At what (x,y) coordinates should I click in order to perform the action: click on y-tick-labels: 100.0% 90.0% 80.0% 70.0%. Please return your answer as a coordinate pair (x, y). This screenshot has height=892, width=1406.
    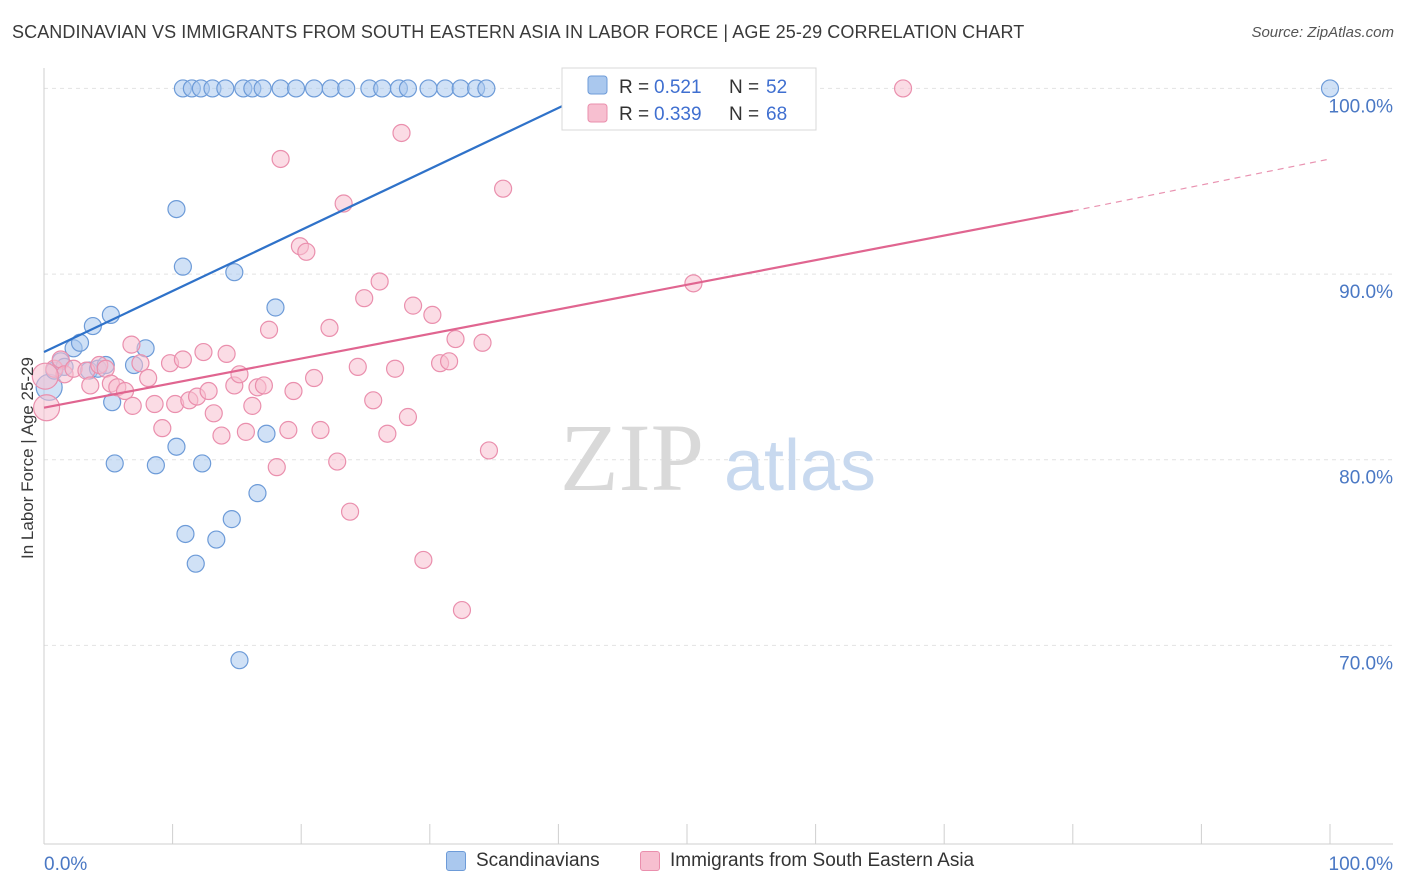
    Looking at the image, I should click on (1361, 385).